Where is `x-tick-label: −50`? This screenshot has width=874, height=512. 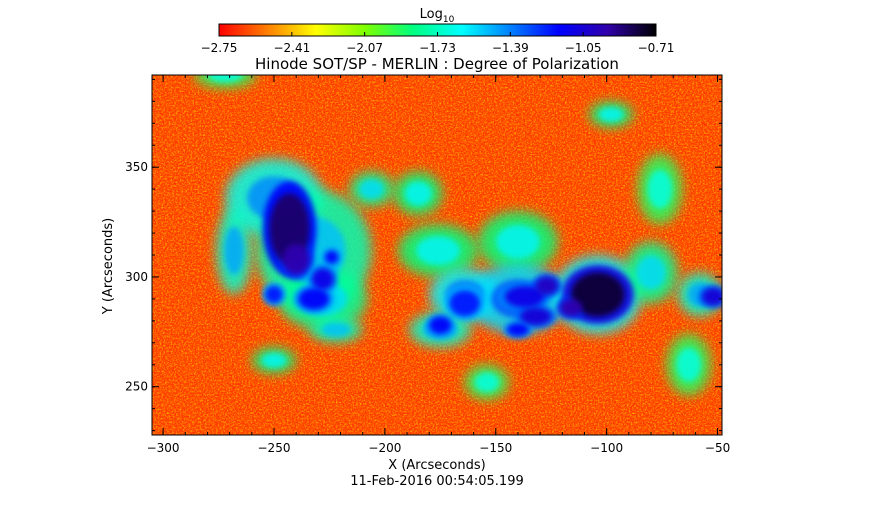 x-tick-label: −50 is located at coordinates (717, 448).